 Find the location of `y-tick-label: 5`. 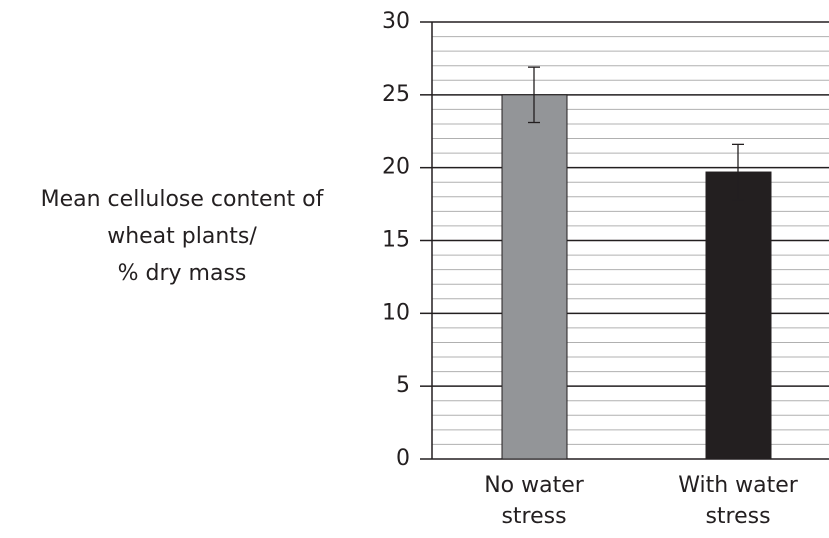

y-tick-label: 5 is located at coordinates (403, 385).